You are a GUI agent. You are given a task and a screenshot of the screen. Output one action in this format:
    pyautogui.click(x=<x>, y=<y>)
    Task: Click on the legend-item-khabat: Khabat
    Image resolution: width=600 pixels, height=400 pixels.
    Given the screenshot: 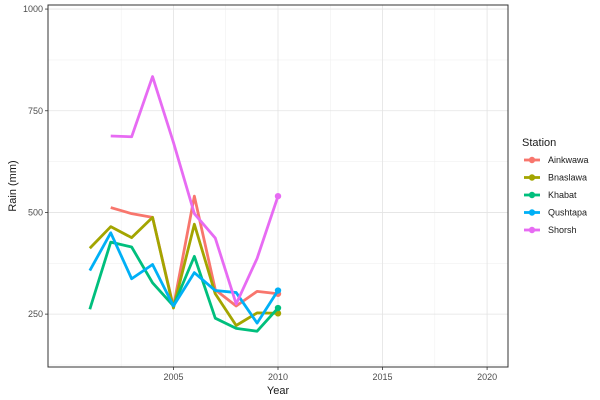 What is the action you would take?
    pyautogui.click(x=550, y=195)
    